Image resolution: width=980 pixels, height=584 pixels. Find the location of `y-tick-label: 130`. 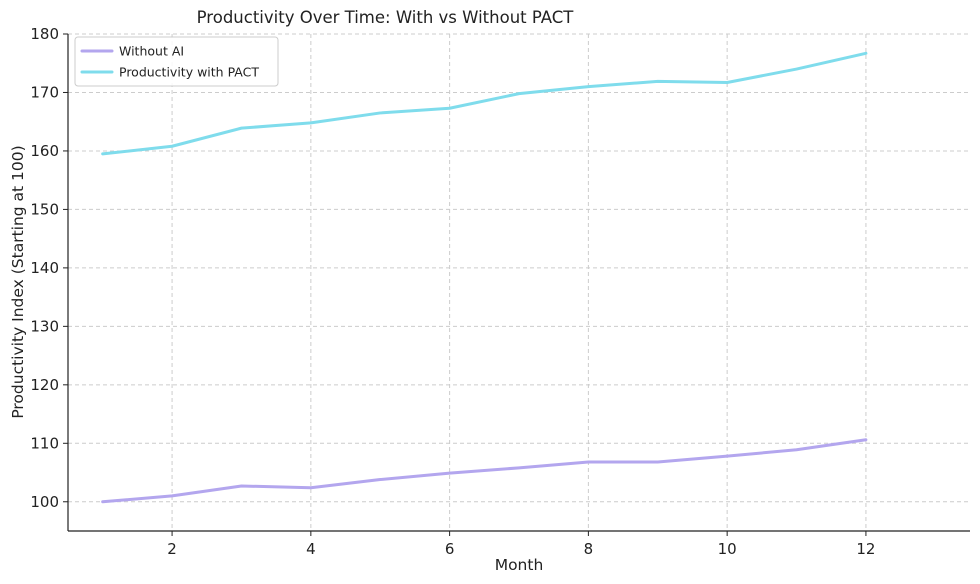

y-tick-label: 130 is located at coordinates (44, 326).